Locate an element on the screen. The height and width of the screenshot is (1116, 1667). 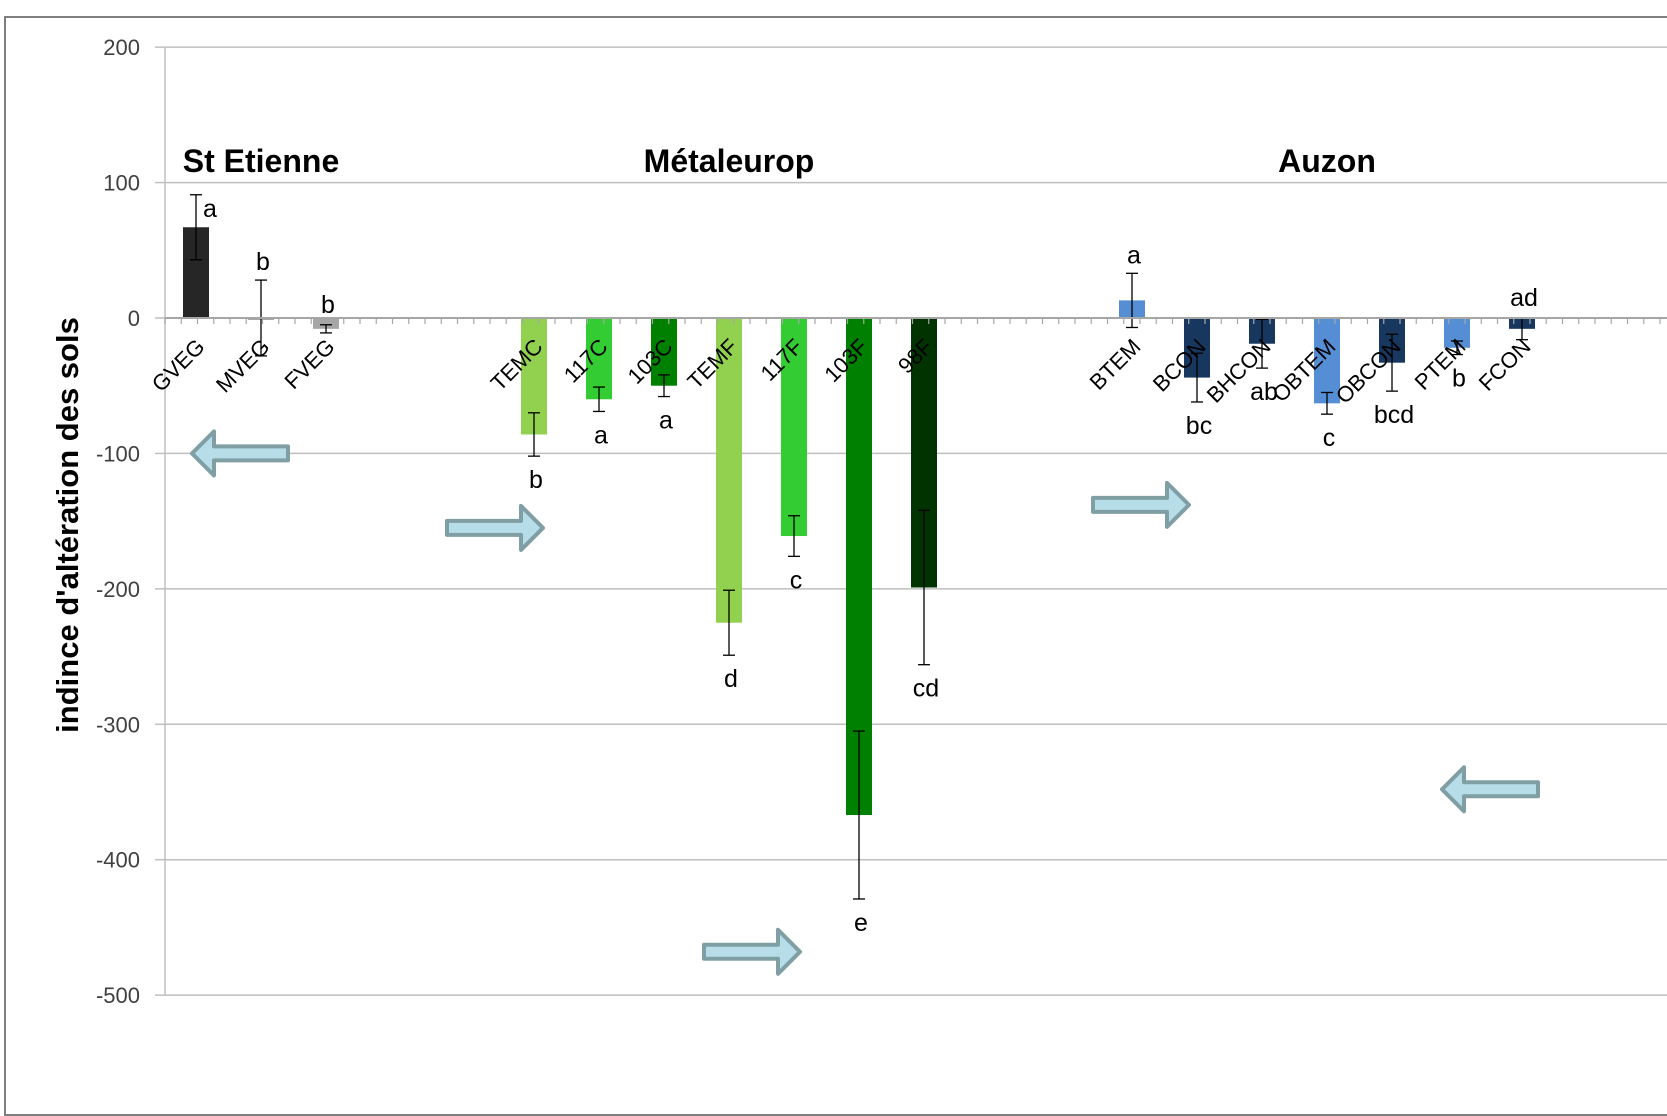
bar-117F is located at coordinates (794, 427).